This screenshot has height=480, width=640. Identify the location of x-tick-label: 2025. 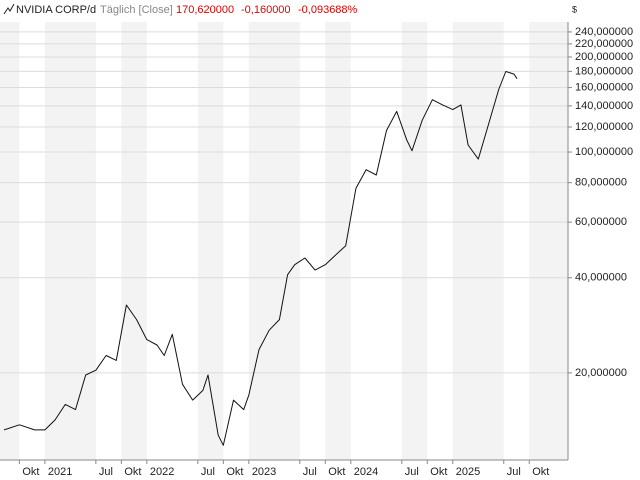
(468, 472).